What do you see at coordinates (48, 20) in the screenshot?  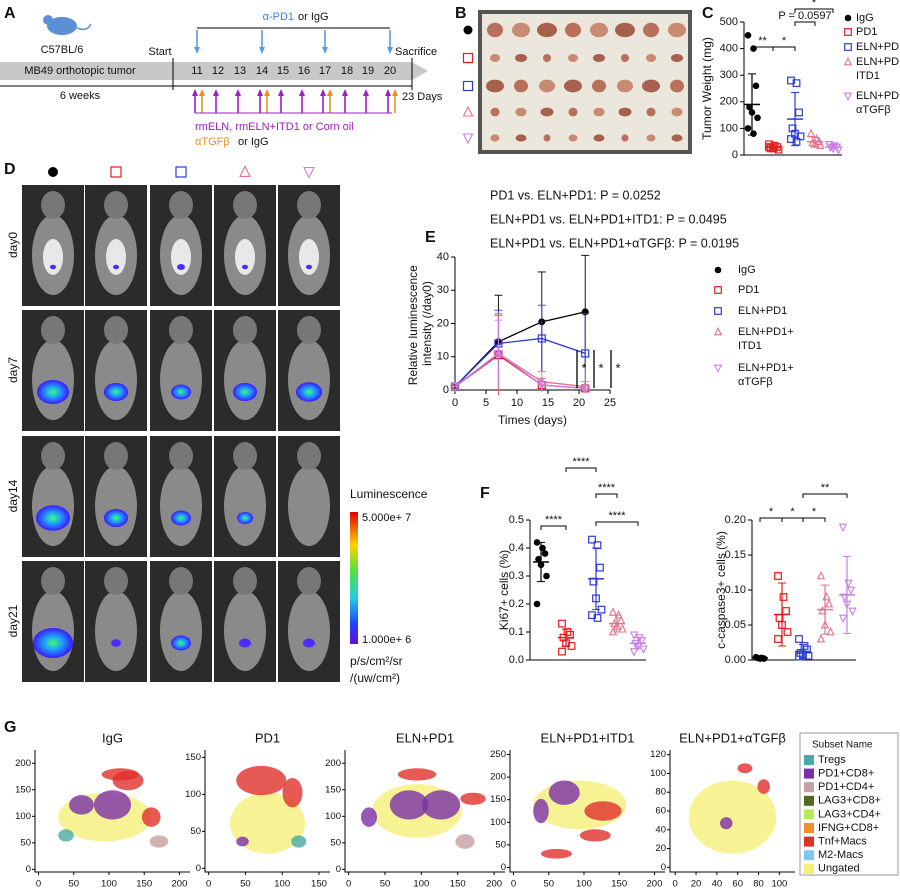 I see `mouse-icon` at bounding box center [48, 20].